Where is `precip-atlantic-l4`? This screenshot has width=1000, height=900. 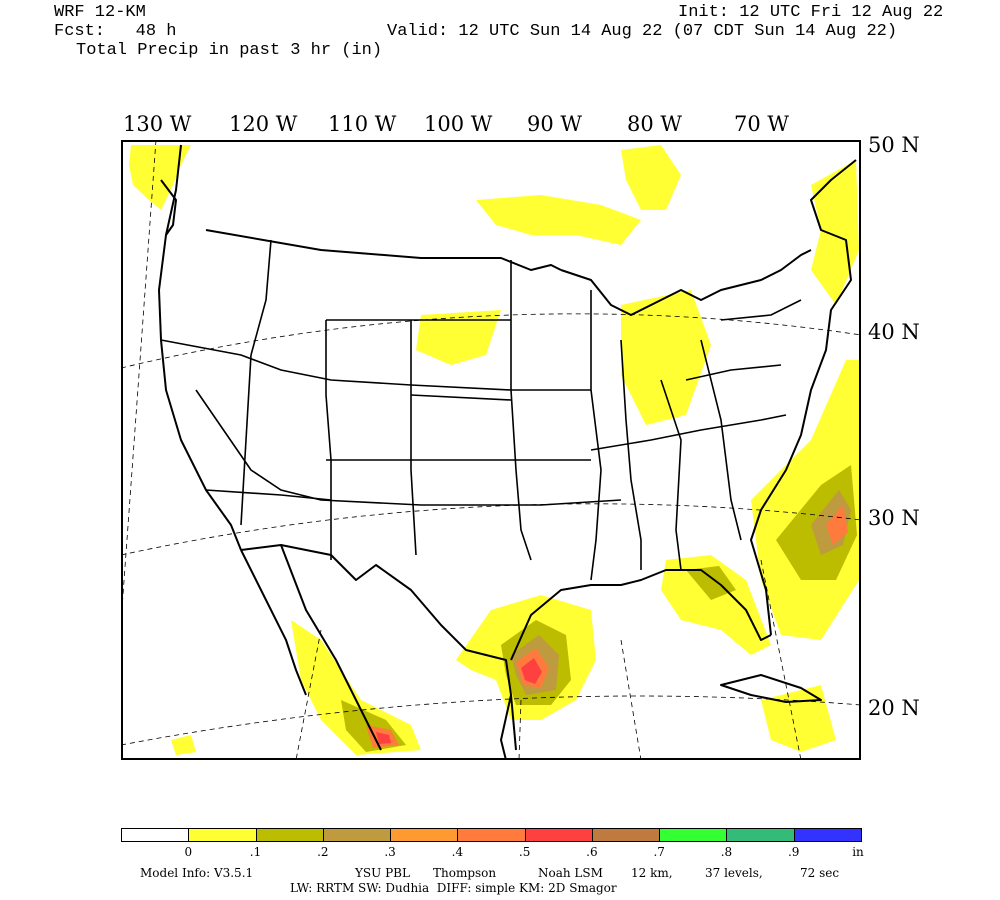
precip-atlantic-l4 is located at coordinates (837, 525).